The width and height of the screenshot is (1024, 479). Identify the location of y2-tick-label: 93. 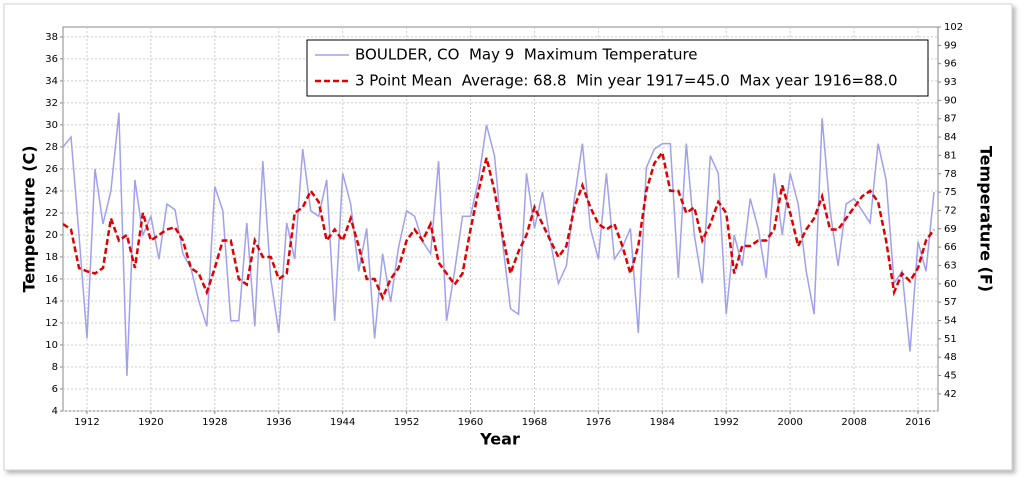
(950, 82).